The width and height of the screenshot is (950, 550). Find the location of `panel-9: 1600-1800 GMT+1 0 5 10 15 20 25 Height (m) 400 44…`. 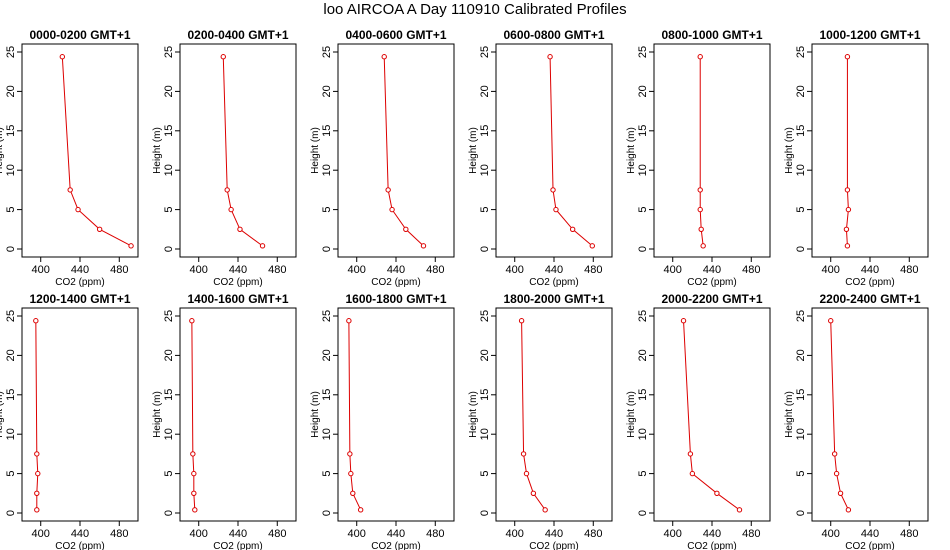

panel-9: 1600-1800 GMT+1 0 5 10 15 20 25 Height (m) 400 44… is located at coordinates (382, 421).